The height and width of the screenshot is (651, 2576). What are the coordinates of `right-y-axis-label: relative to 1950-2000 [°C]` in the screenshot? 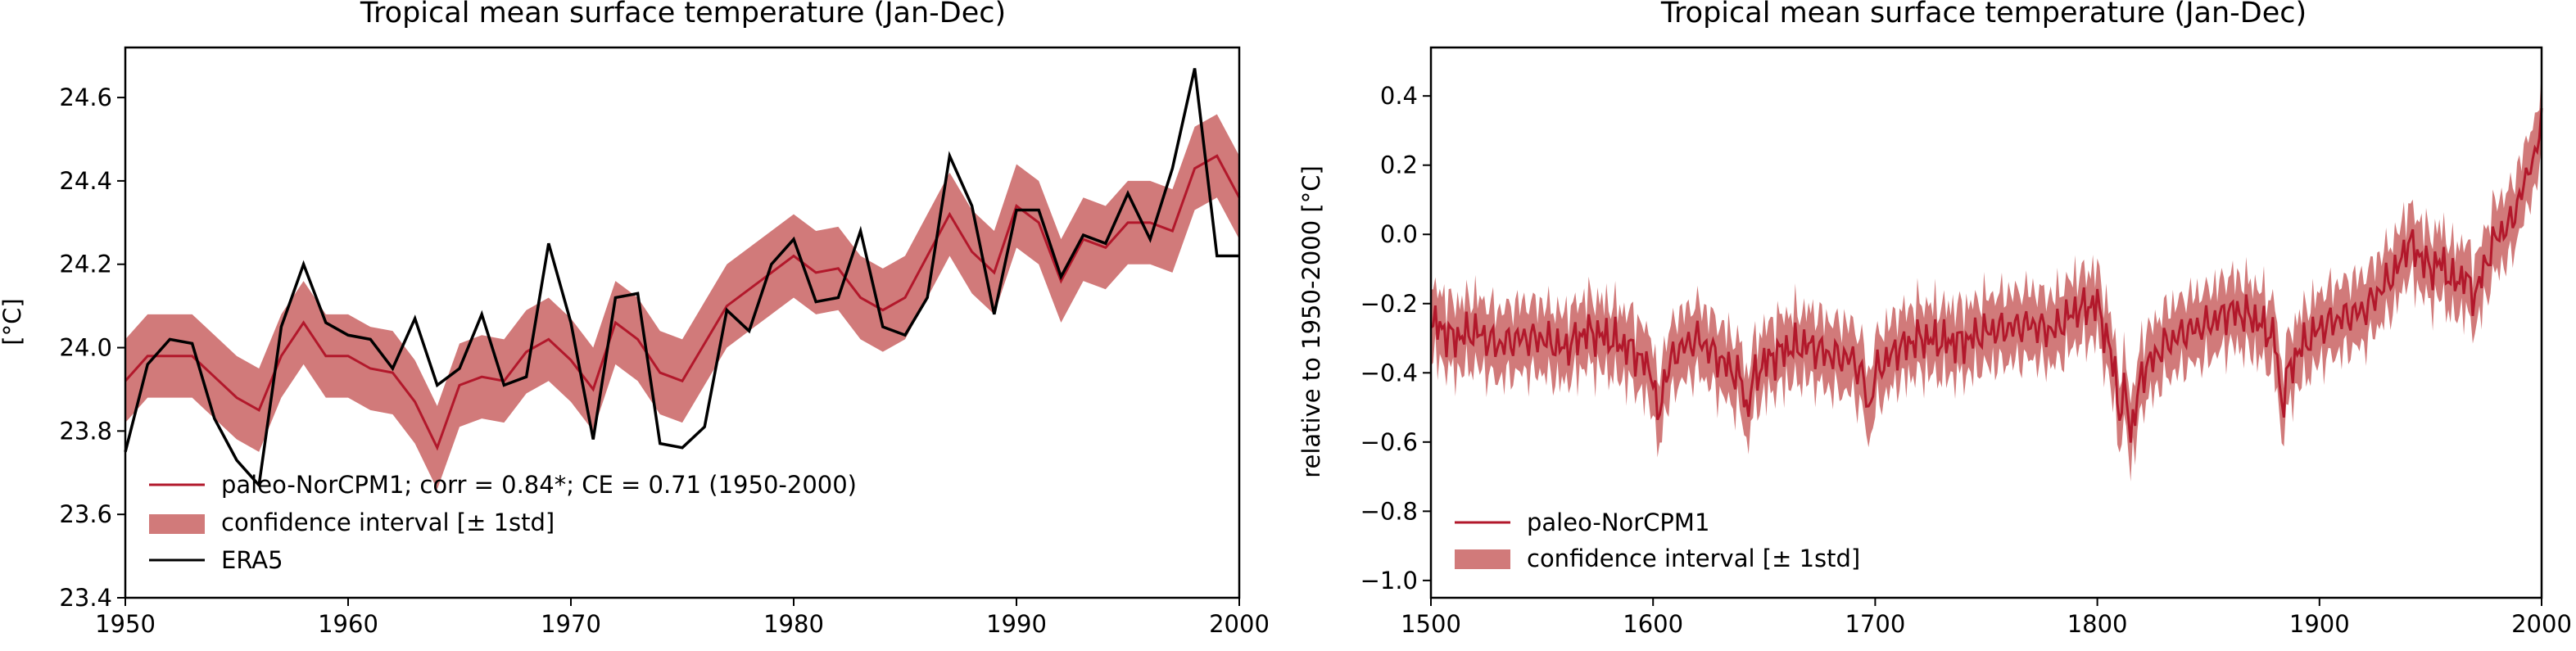 It's located at (1311, 321).